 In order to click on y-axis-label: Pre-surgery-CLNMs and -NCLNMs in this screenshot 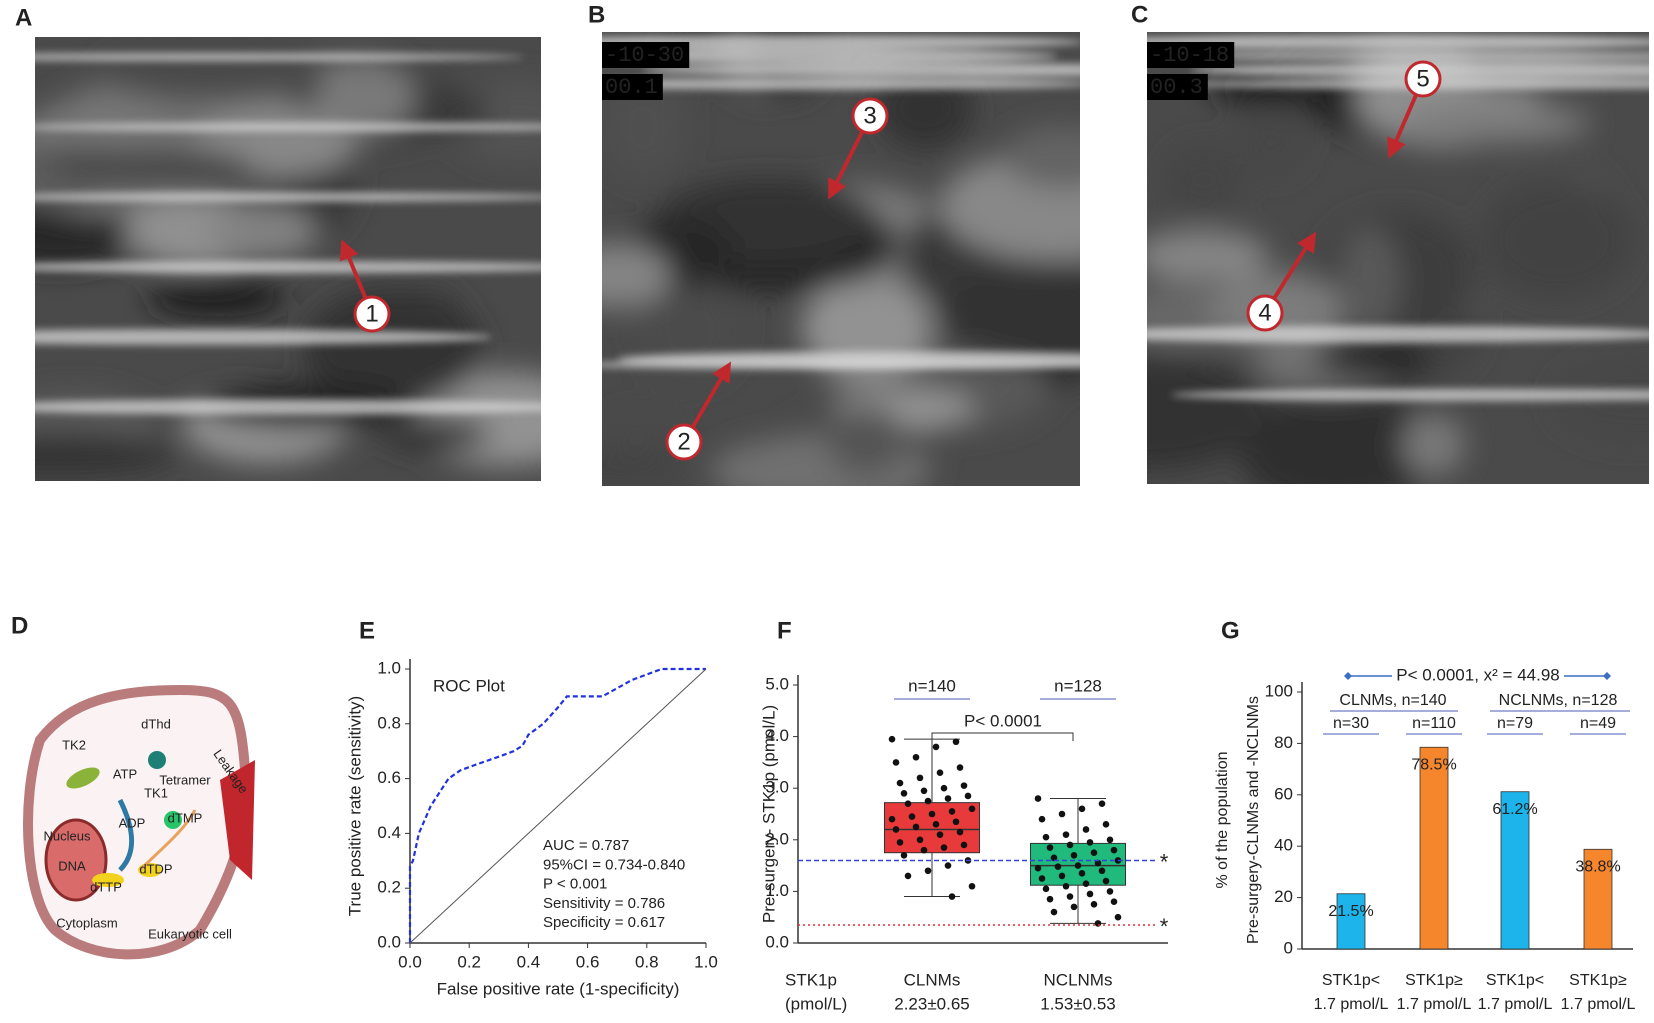, I will do `click(1253, 820)`.